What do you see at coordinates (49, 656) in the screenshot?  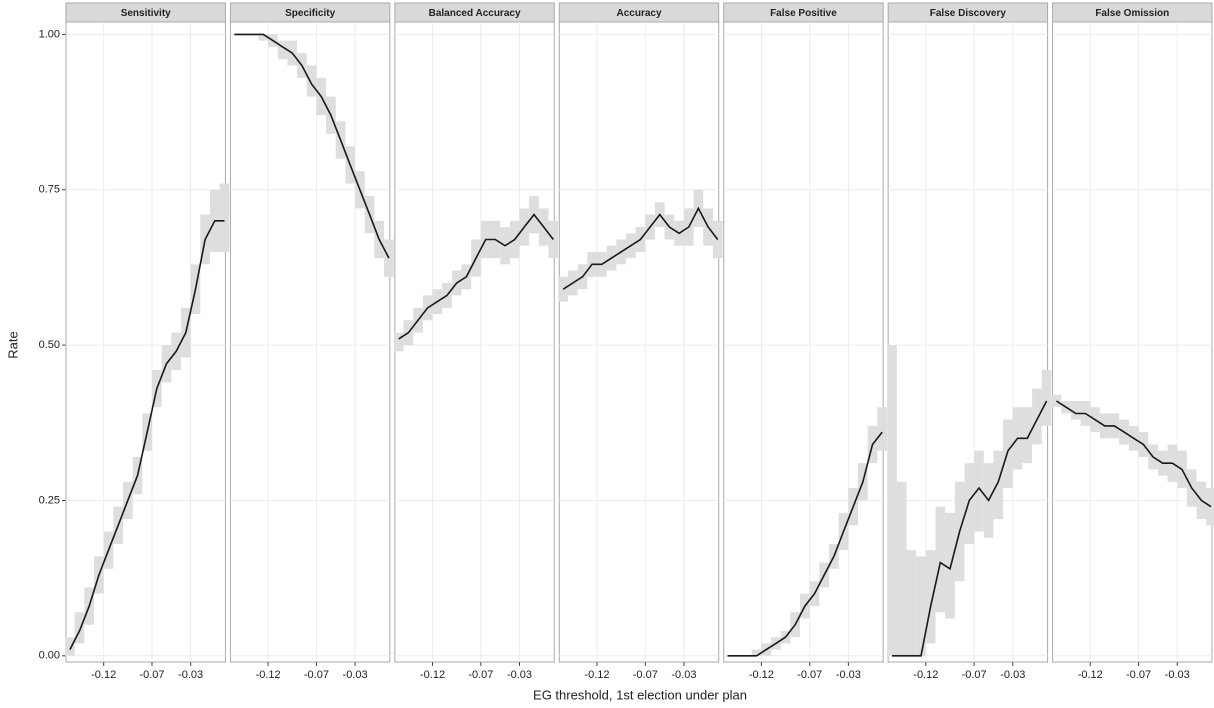 I see `y-tick-label: 0.00` at bounding box center [49, 656].